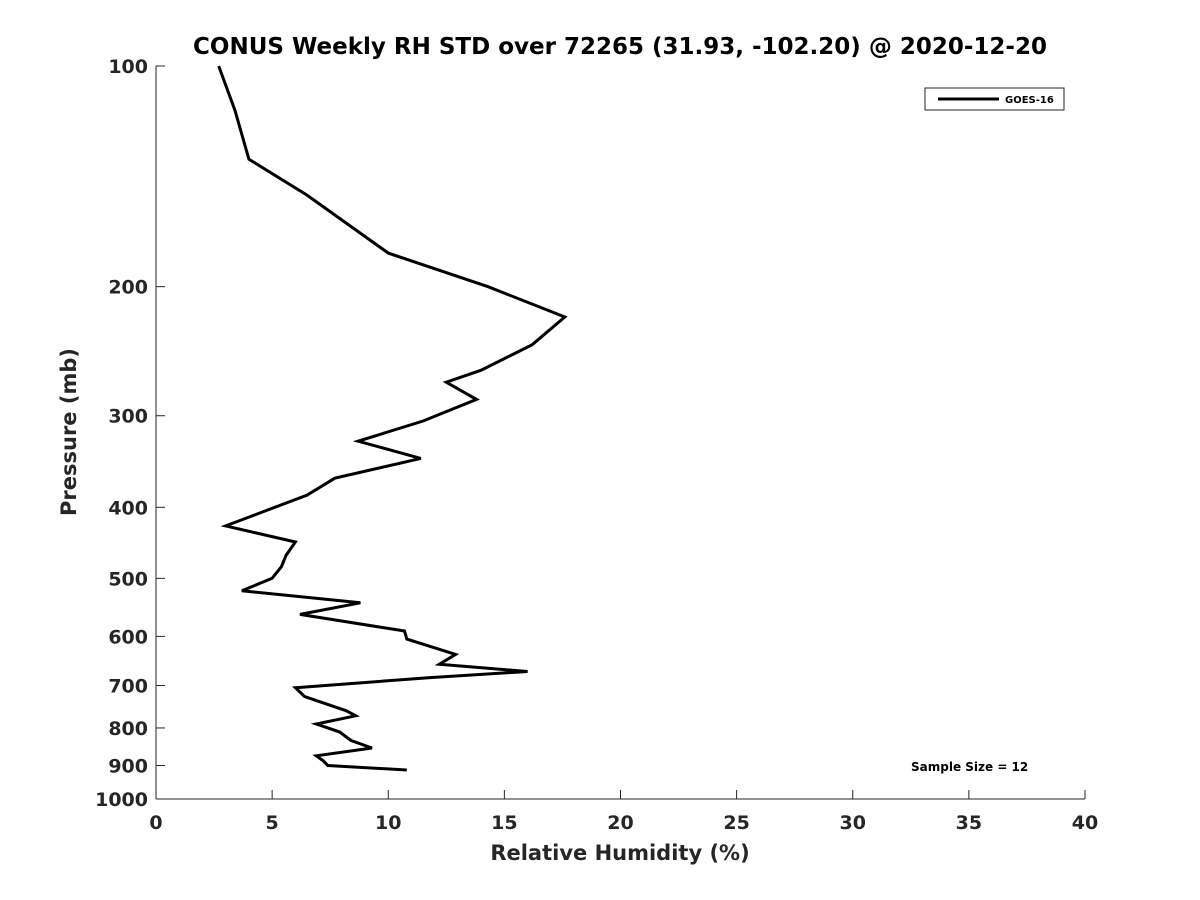 This screenshot has height=900, width=1200. What do you see at coordinates (128, 766) in the screenshot?
I see `y-tick-label: 900` at bounding box center [128, 766].